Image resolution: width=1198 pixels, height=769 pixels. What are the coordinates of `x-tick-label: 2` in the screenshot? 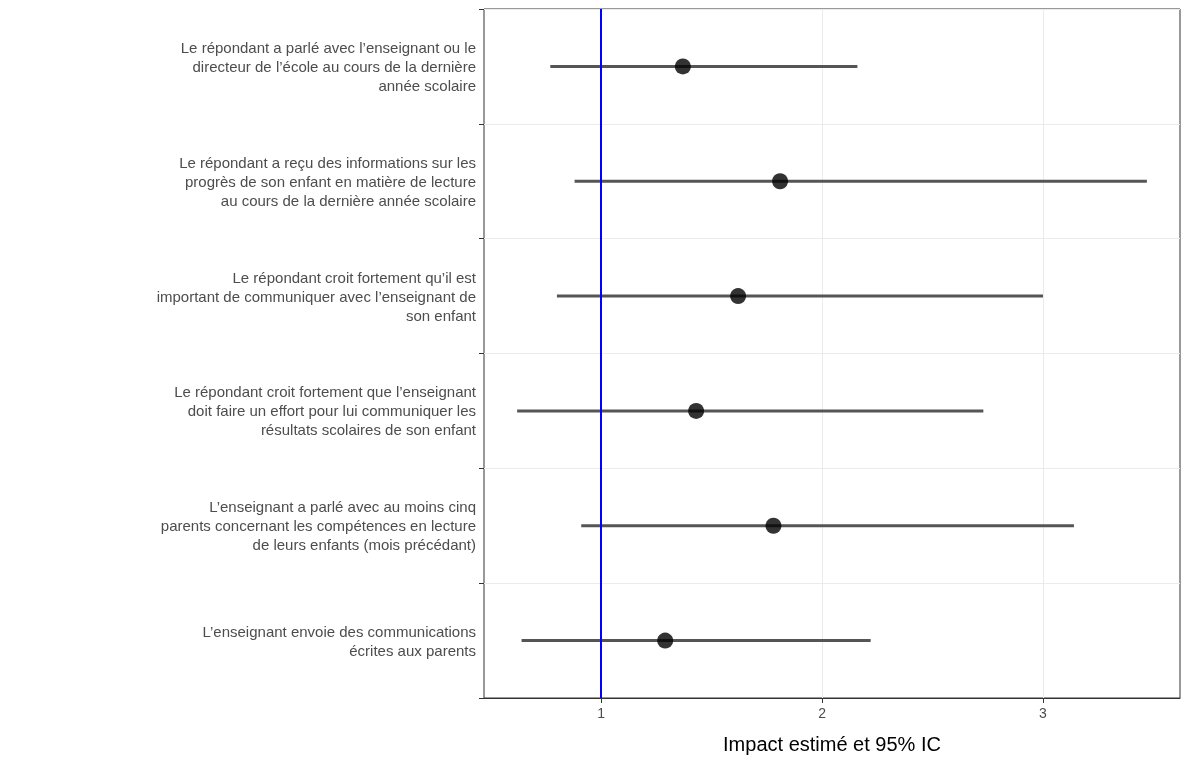 It's located at (822, 713).